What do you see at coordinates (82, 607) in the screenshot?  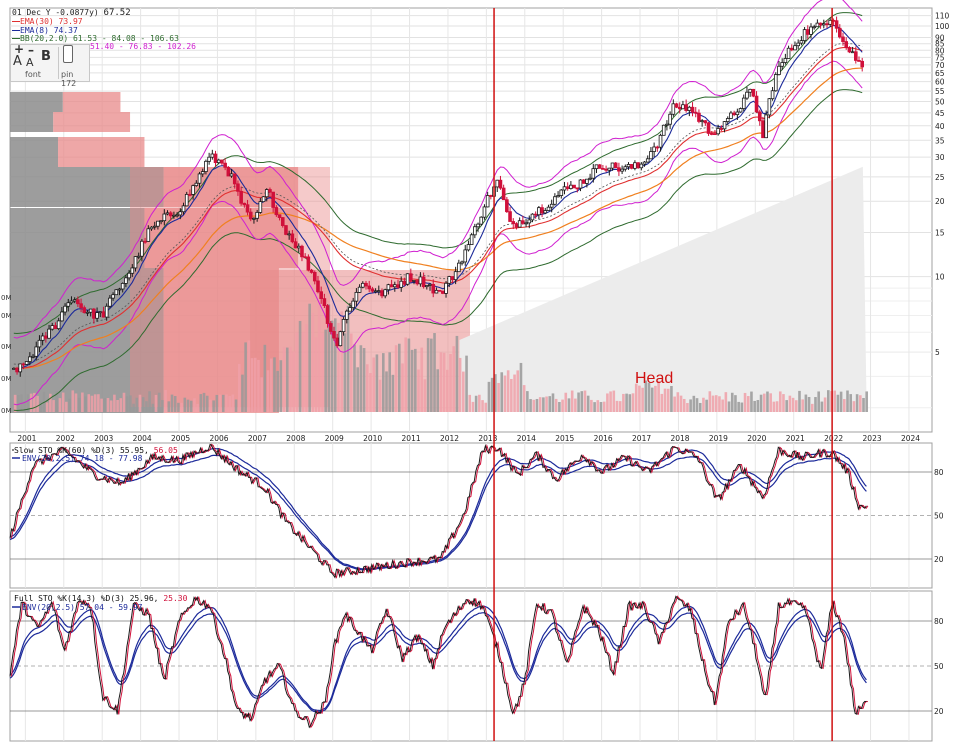 I see `full-sto-env-label: ENV(20,2.5) 57.04 - 59.97` at bounding box center [82, 607].